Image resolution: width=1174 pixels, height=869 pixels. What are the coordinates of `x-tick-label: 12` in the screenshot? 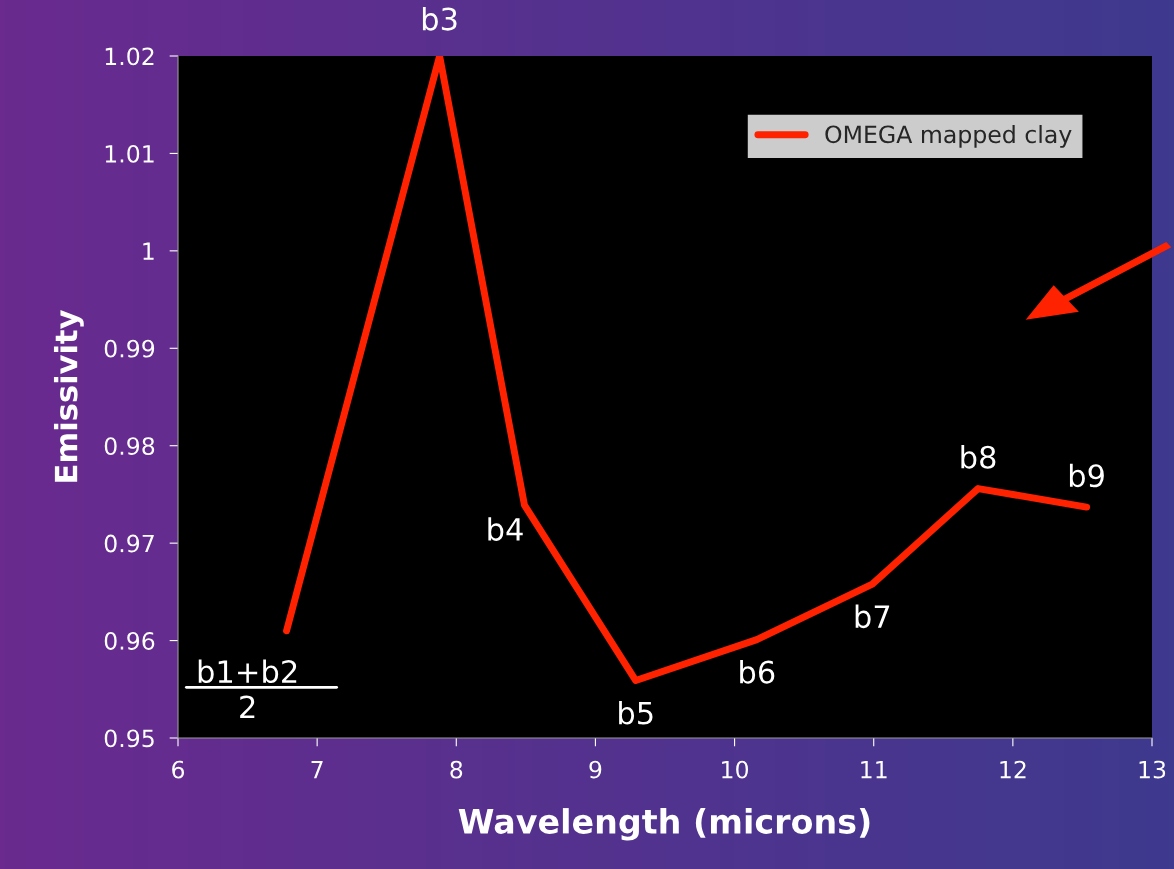 It's located at (1013, 769).